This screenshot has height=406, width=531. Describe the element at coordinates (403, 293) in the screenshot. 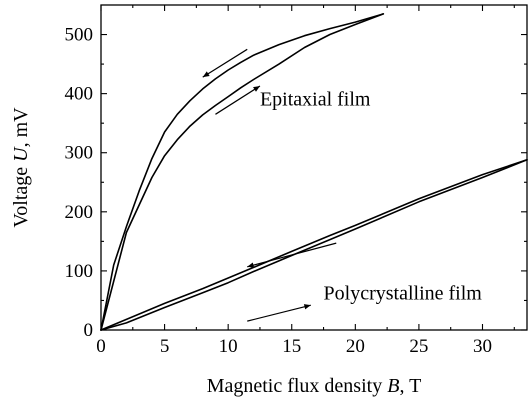

I see `annotation-polycrystalline-film: Polycrystalline film` at that location.